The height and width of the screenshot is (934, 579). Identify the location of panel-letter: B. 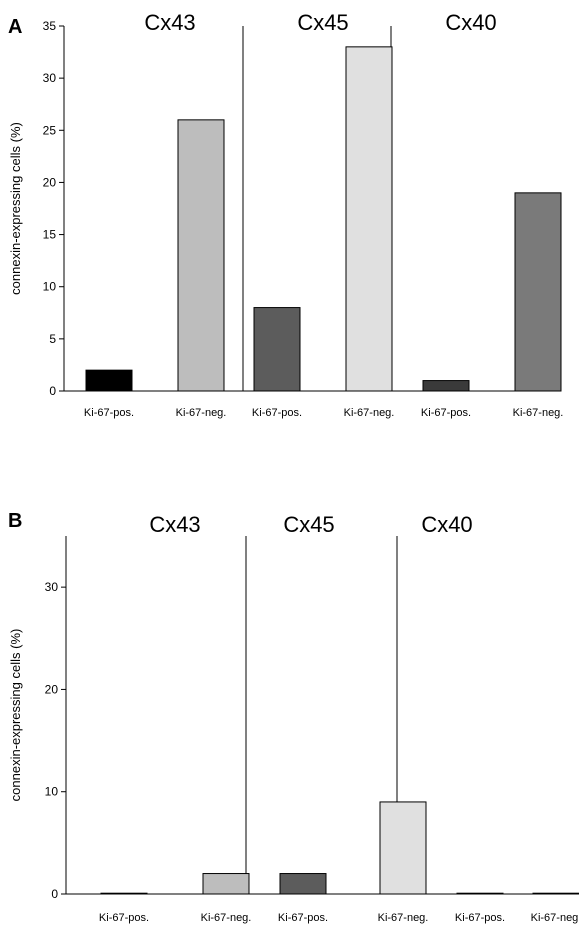
(15, 521).